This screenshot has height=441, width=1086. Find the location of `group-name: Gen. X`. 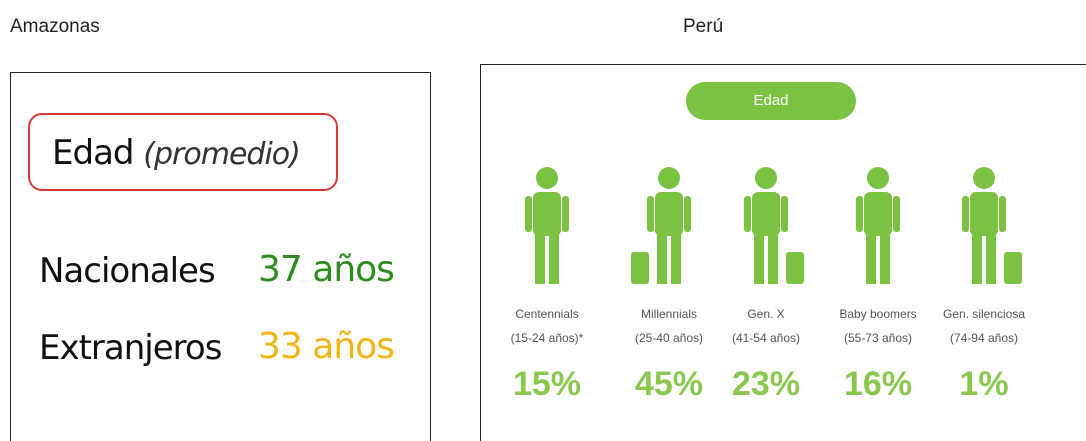

group-name: Gen. X is located at coordinates (766, 314).